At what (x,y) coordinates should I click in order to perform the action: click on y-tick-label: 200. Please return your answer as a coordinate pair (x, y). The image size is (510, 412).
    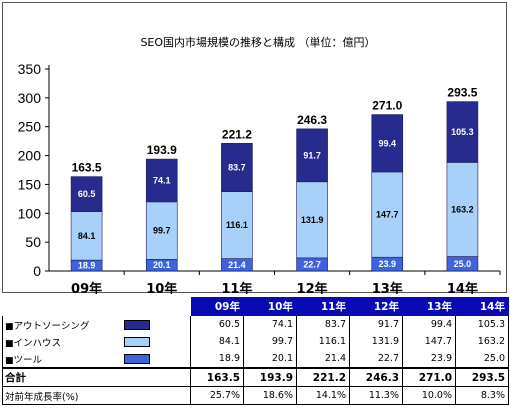
    Looking at the image, I should click on (30, 156).